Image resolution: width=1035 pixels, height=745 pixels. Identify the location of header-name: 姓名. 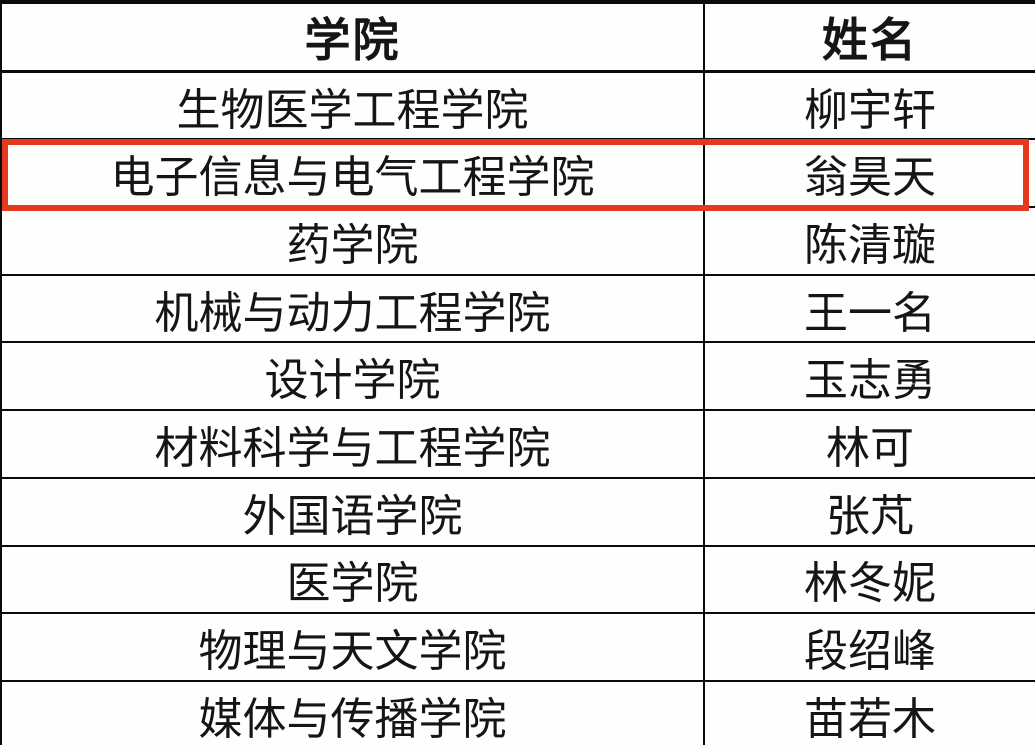
(869, 37).